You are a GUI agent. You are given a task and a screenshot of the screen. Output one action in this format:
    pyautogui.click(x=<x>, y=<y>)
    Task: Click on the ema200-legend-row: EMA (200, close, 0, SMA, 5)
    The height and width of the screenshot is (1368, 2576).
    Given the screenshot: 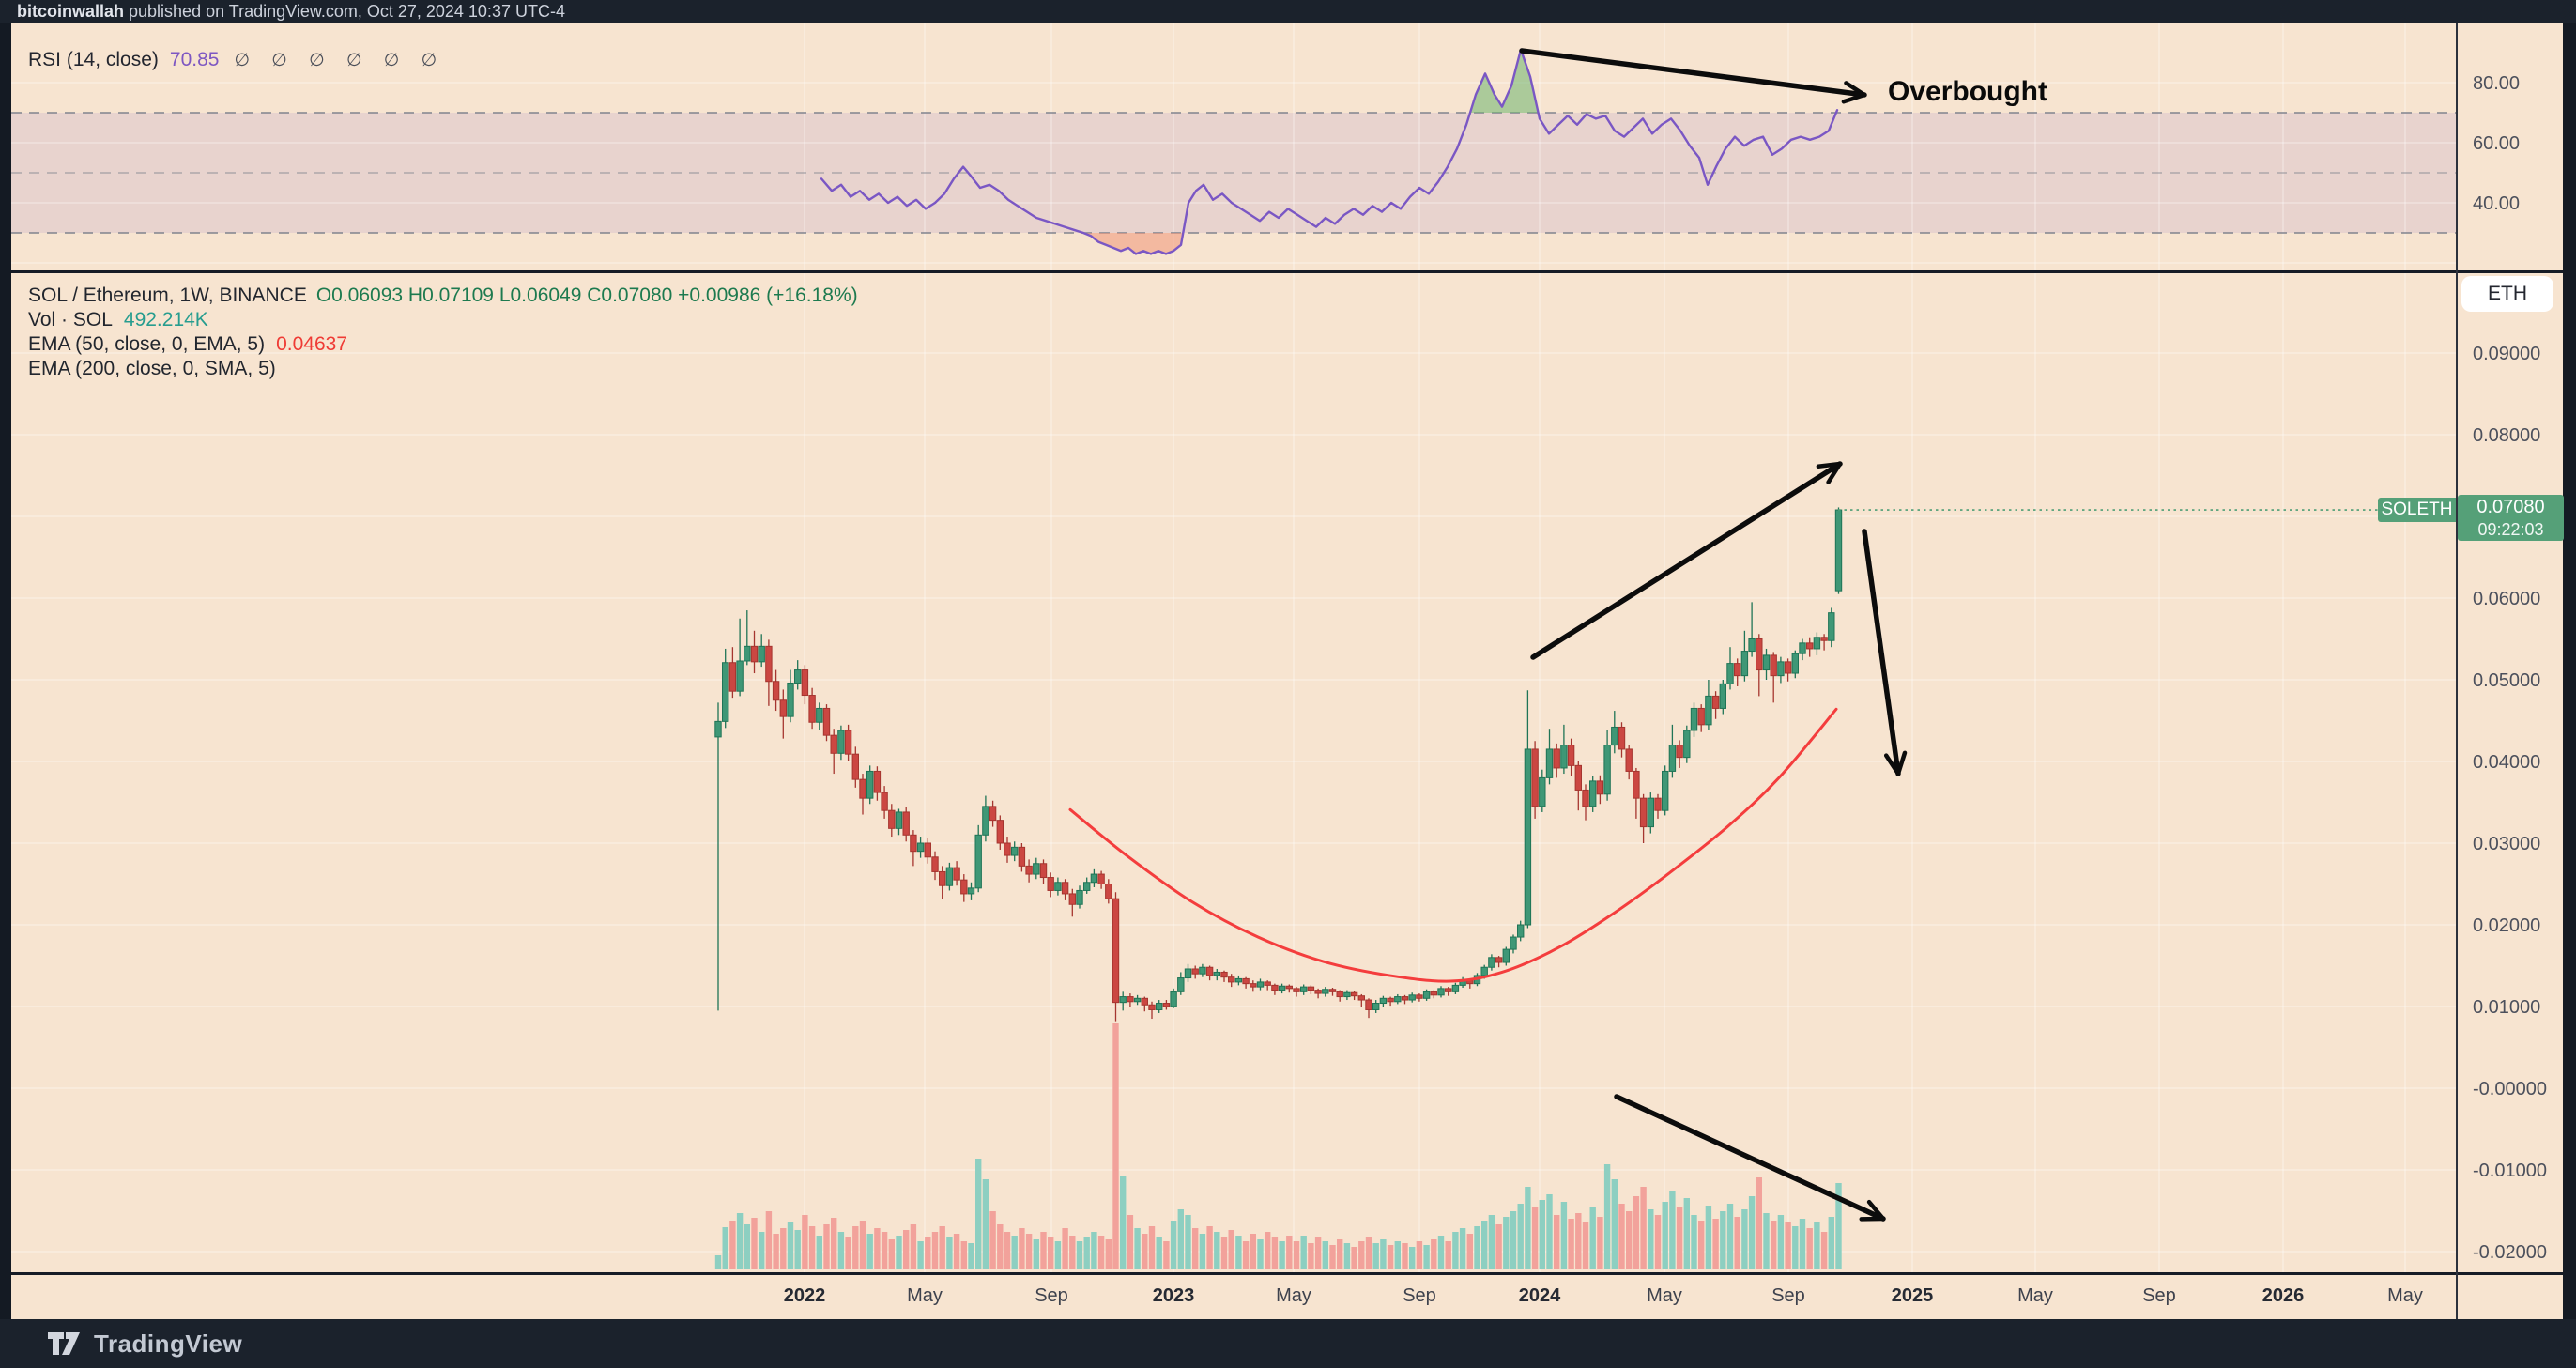 What is the action you would take?
    pyautogui.click(x=443, y=369)
    